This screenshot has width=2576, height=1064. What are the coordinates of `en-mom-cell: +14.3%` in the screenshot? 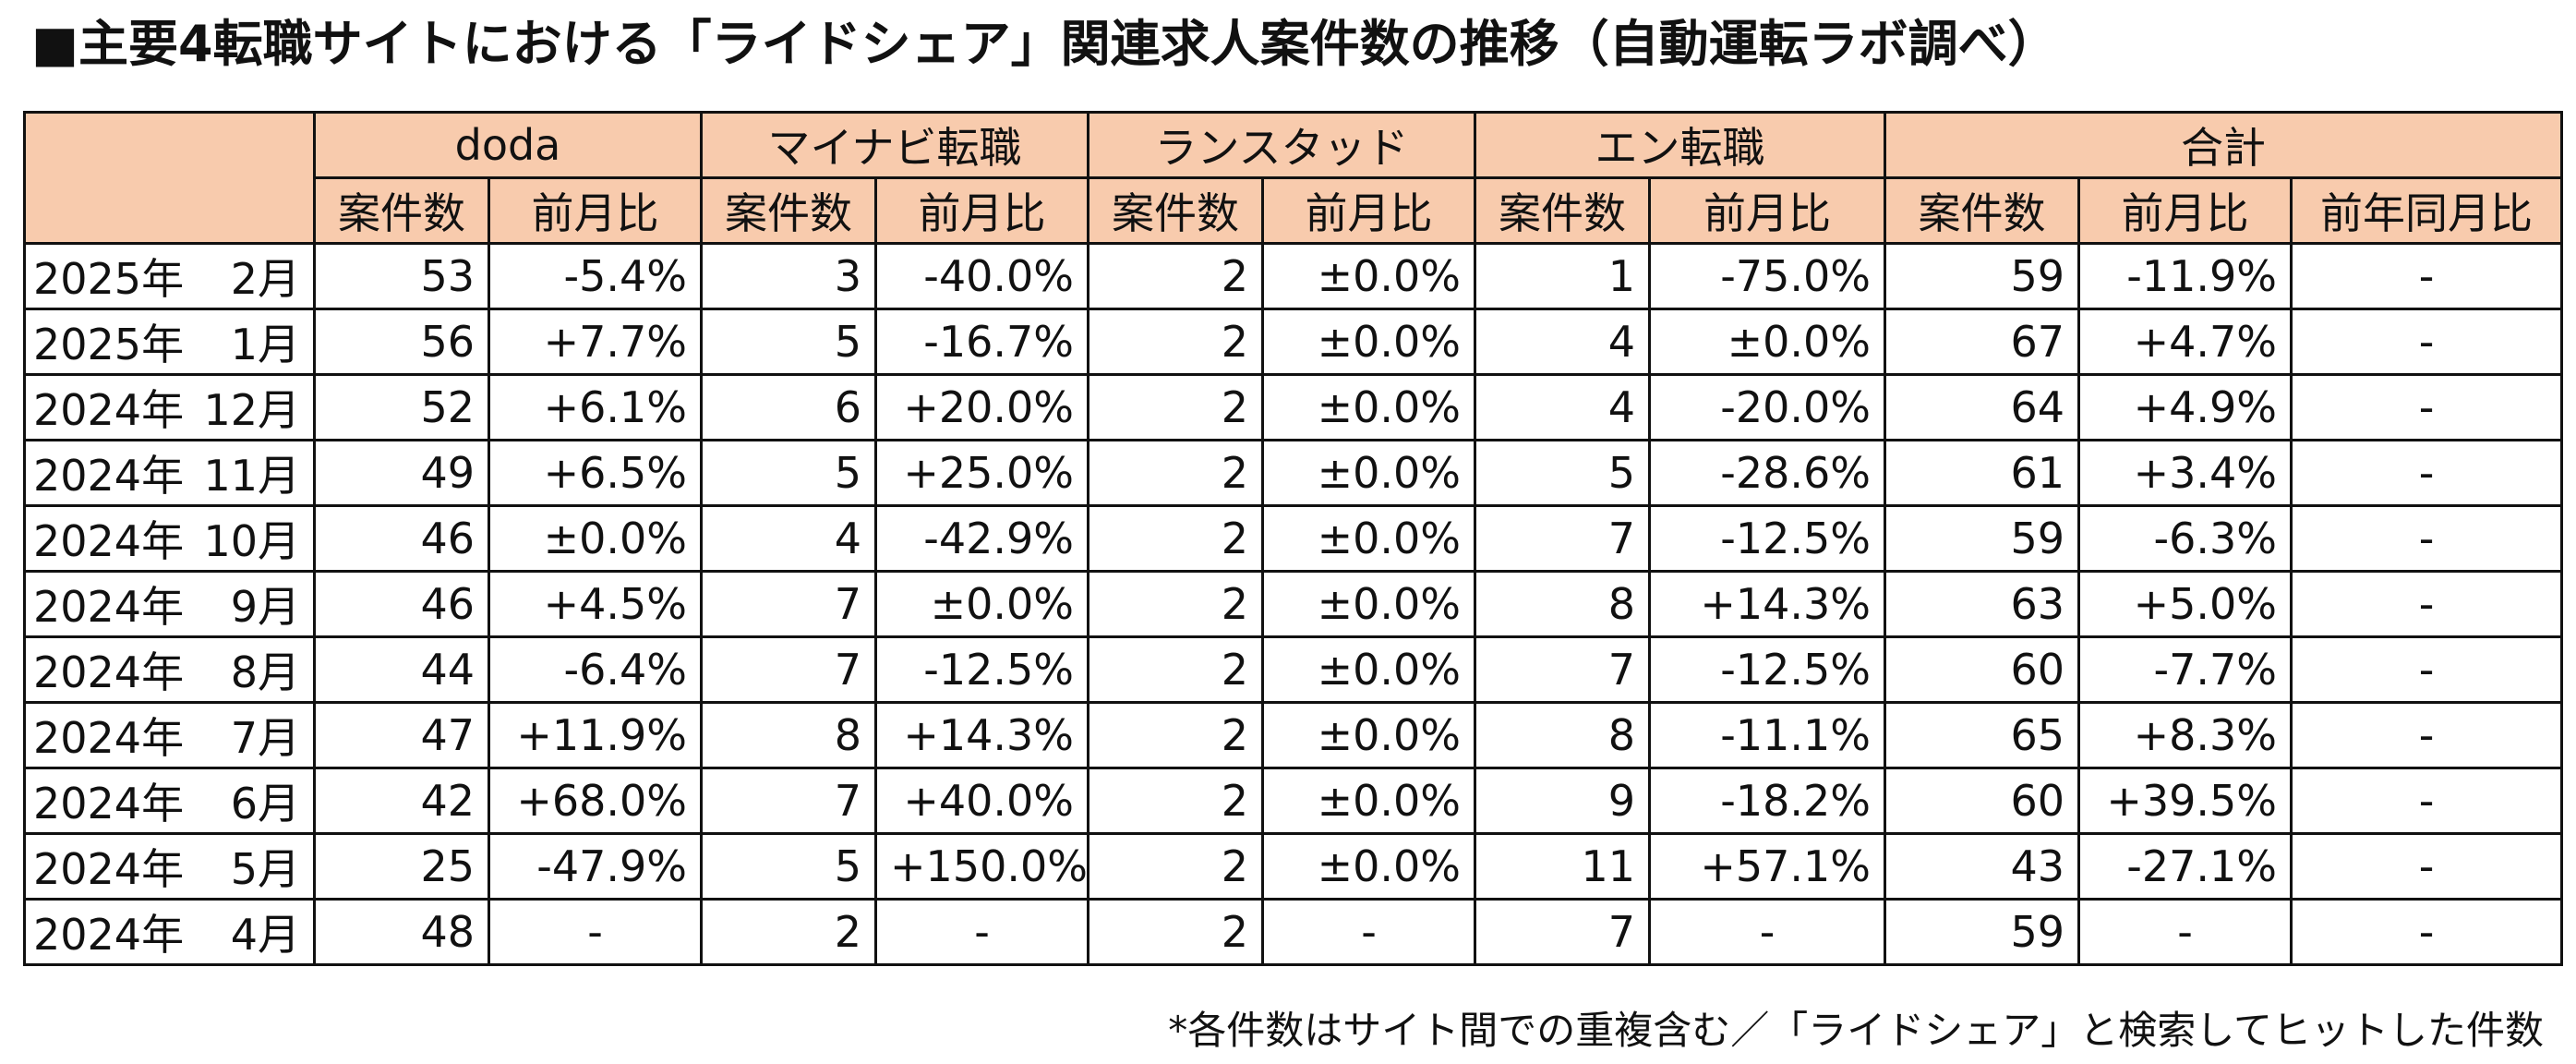 It's located at (1767, 604).